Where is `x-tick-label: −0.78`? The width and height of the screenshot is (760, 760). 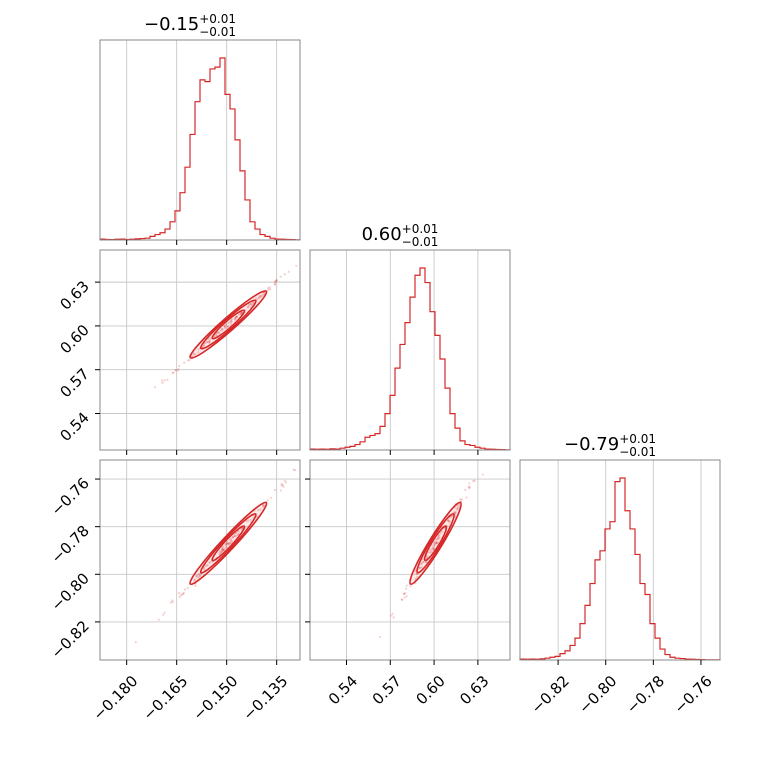
x-tick-label: −0.78 is located at coordinates (645, 694).